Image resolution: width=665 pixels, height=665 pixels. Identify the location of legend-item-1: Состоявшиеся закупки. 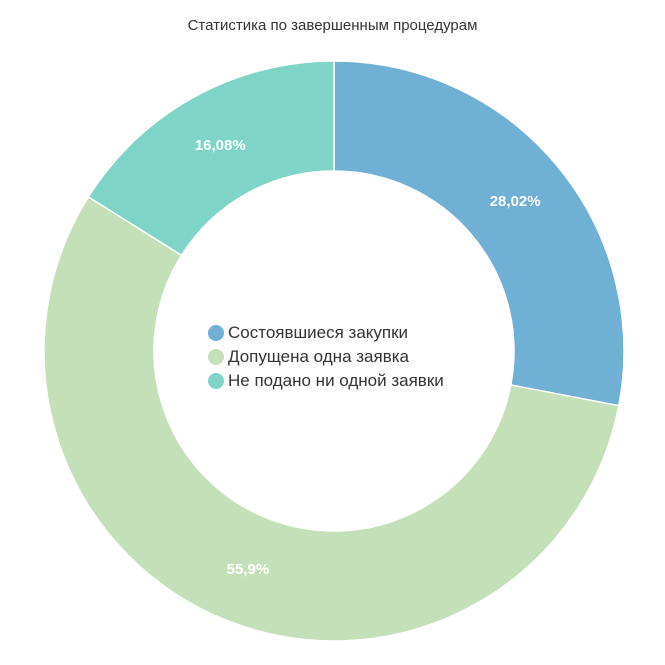
(326, 333).